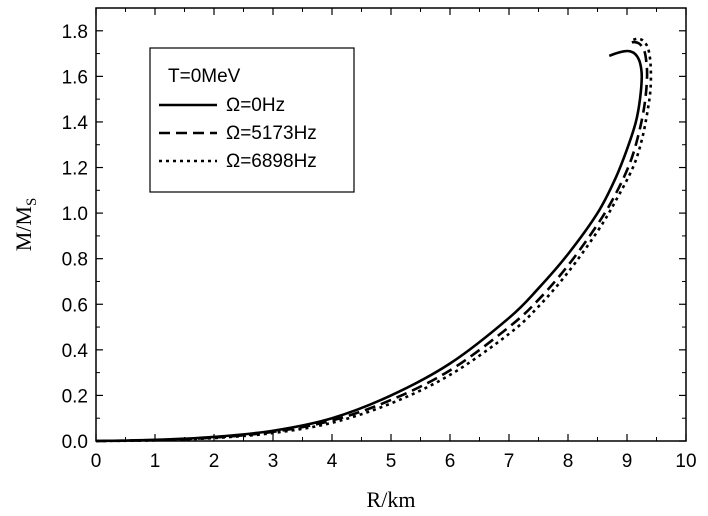 Image resolution: width=708 pixels, height=516 pixels. What do you see at coordinates (75, 396) in the screenshot?
I see `y-tick-label: 0.2` at bounding box center [75, 396].